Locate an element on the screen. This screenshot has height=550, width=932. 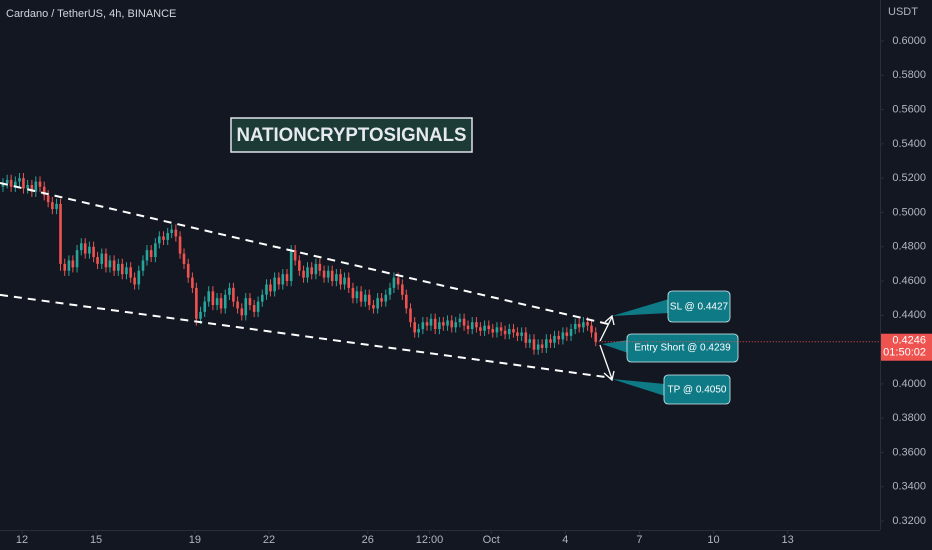
y-tick-label: 0.3800 is located at coordinates (909, 418).